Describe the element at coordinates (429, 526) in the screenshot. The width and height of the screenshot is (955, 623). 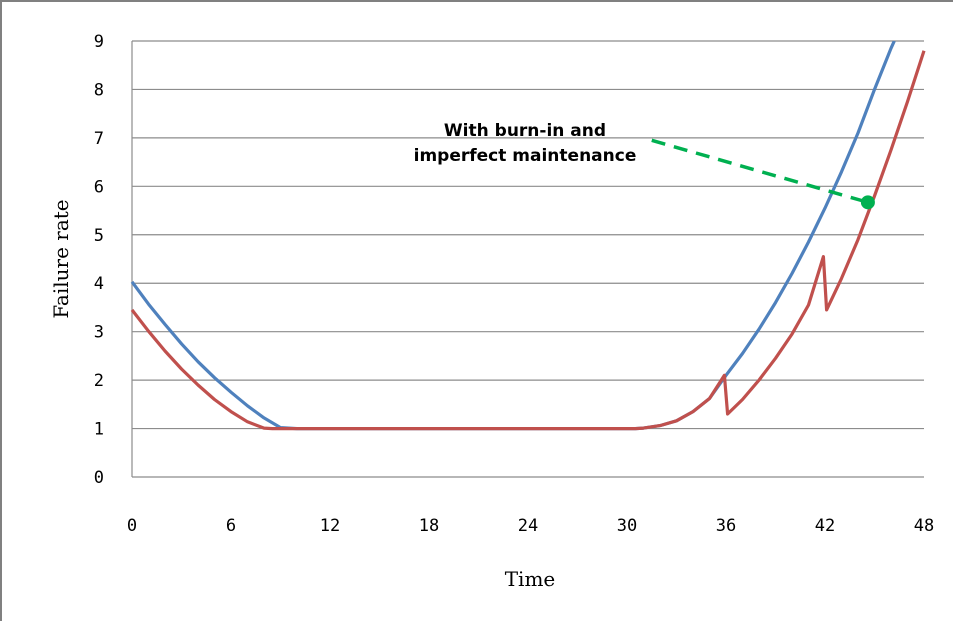
I see `x-tick-label-3: 18` at that location.